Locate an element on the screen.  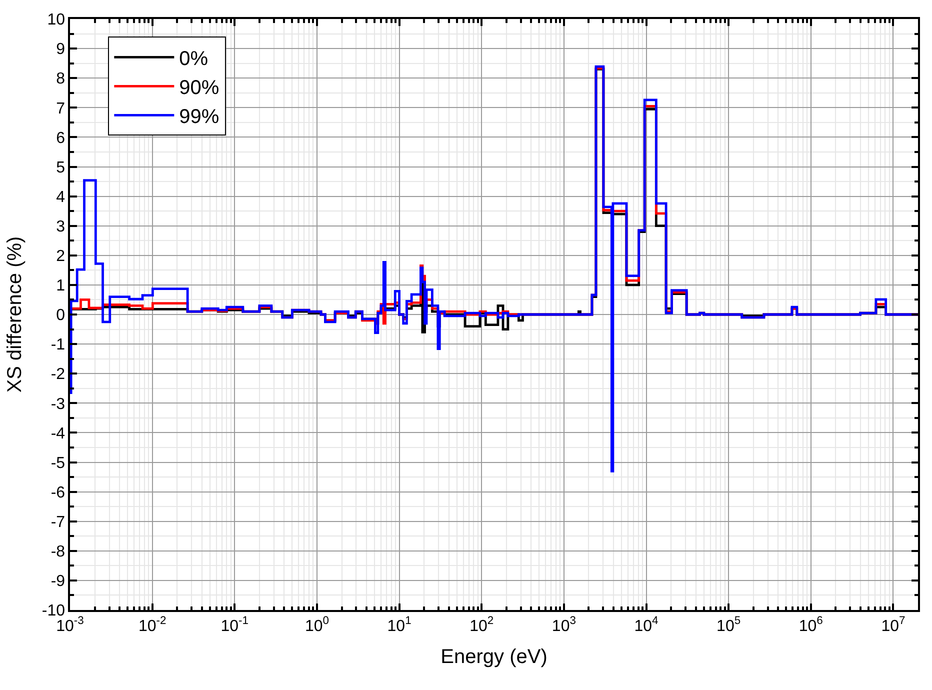
legend-label: 90% is located at coordinates (199, 88).